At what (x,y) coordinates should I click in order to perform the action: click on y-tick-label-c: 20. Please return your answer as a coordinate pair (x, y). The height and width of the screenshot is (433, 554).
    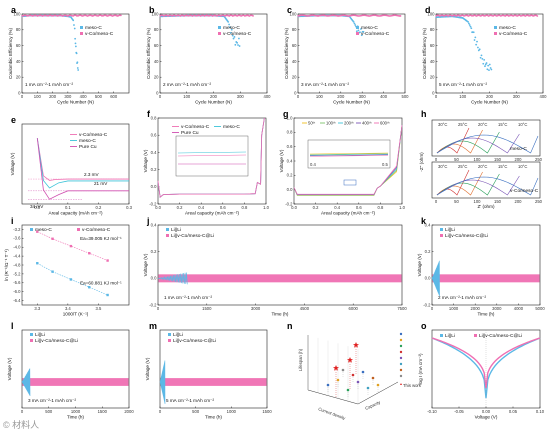
    Looking at the image, I should click on (294, 77).